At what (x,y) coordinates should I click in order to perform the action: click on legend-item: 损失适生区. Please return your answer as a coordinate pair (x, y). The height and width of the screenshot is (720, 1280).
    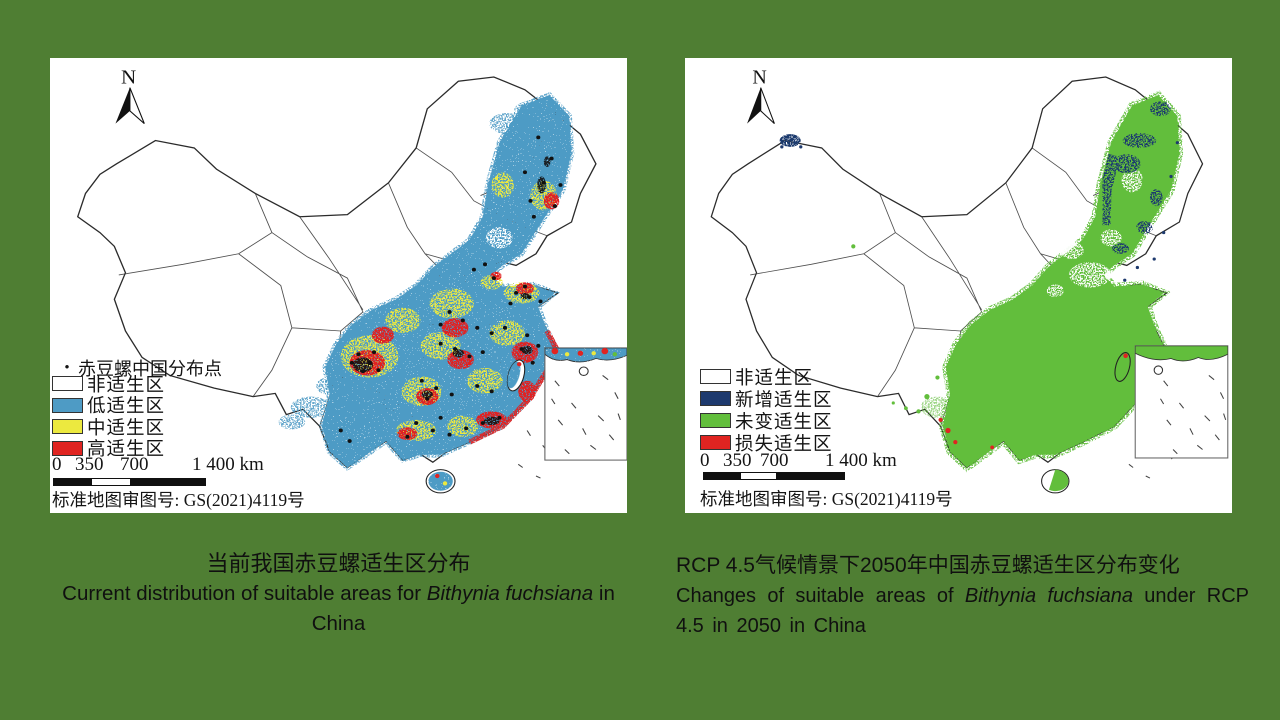
    Looking at the image, I should click on (766, 445).